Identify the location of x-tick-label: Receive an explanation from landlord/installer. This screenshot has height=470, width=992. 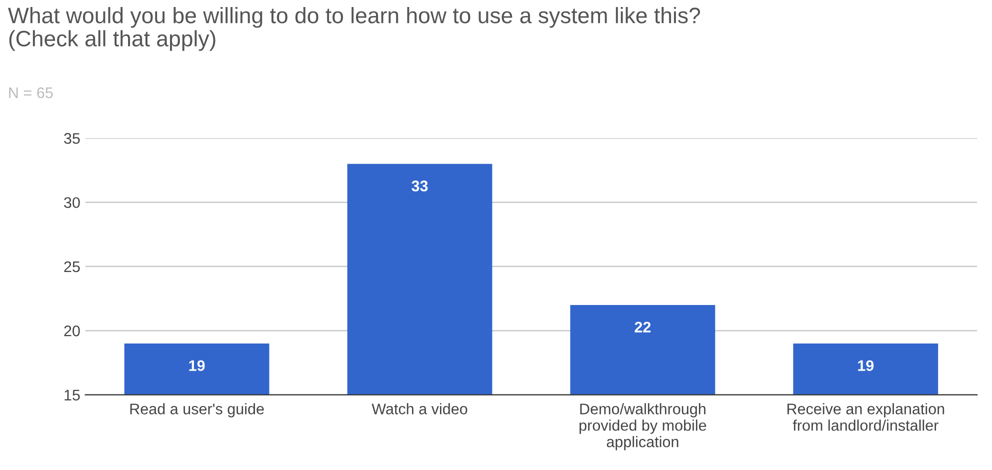
(865, 417).